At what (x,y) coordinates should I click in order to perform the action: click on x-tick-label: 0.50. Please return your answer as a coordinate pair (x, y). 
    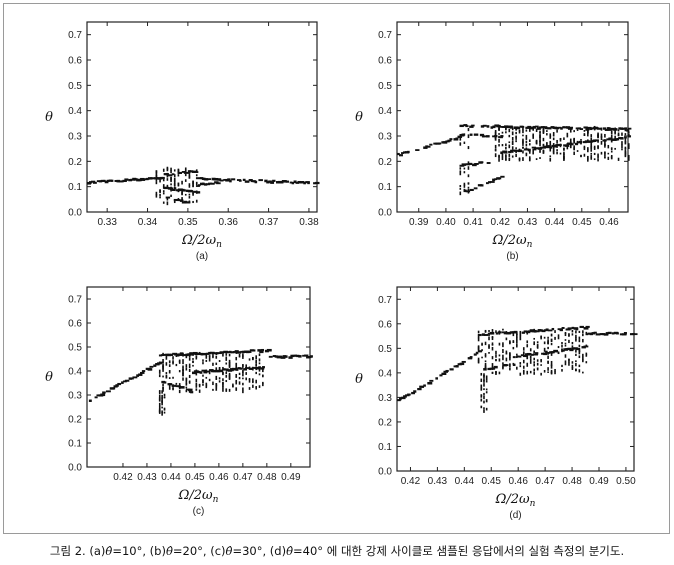
    Looking at the image, I should click on (626, 481).